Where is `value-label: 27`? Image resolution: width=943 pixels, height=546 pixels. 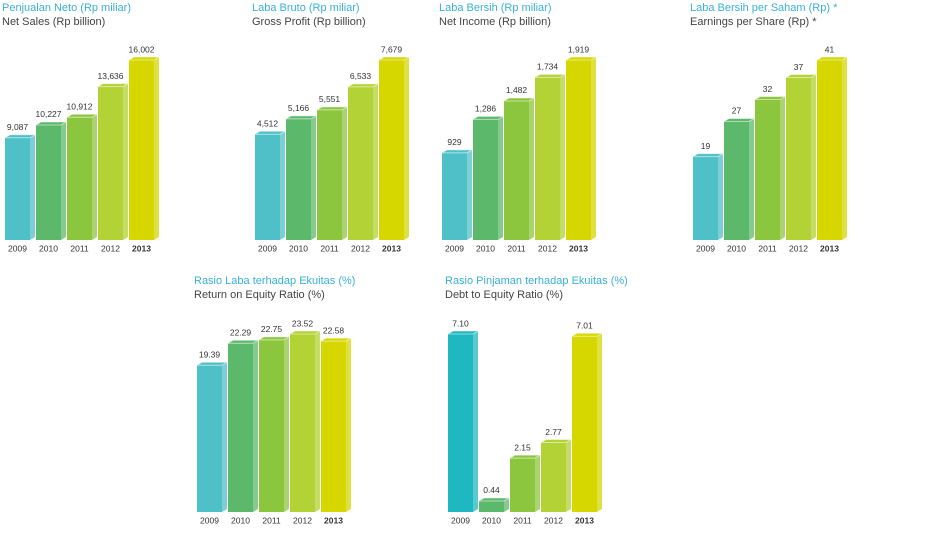 value-label: 27 is located at coordinates (737, 111).